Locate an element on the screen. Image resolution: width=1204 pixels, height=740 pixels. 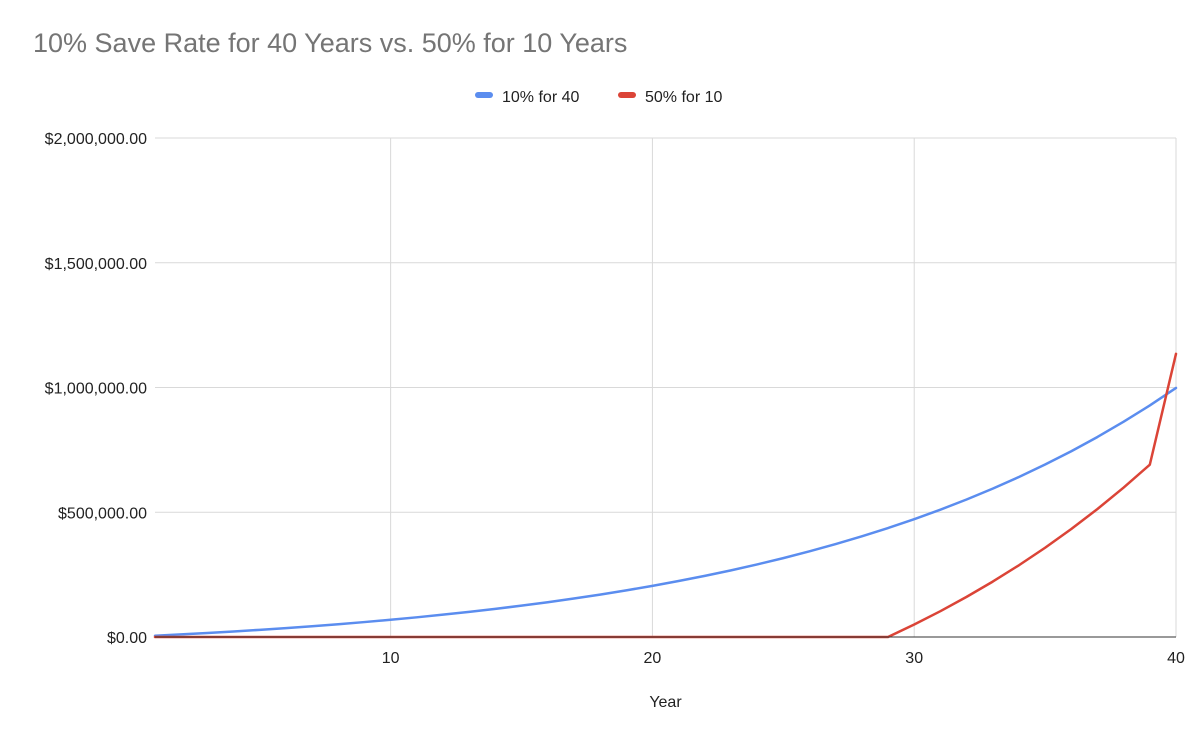
x-tick-label: 40 is located at coordinates (1176, 658).